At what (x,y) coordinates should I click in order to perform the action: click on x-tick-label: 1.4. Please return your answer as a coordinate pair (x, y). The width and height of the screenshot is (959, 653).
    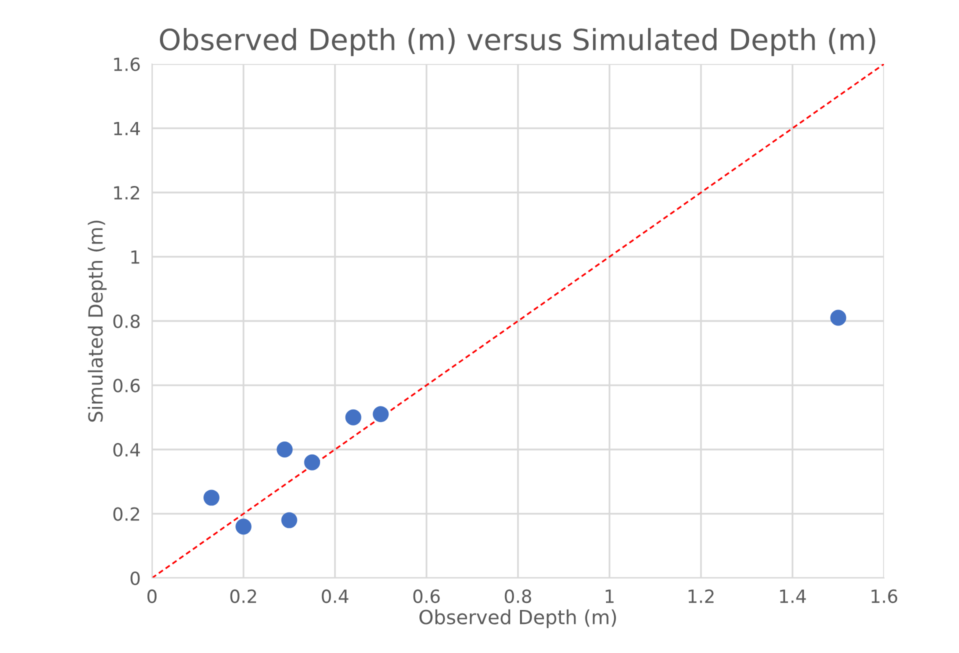
    Looking at the image, I should click on (793, 596).